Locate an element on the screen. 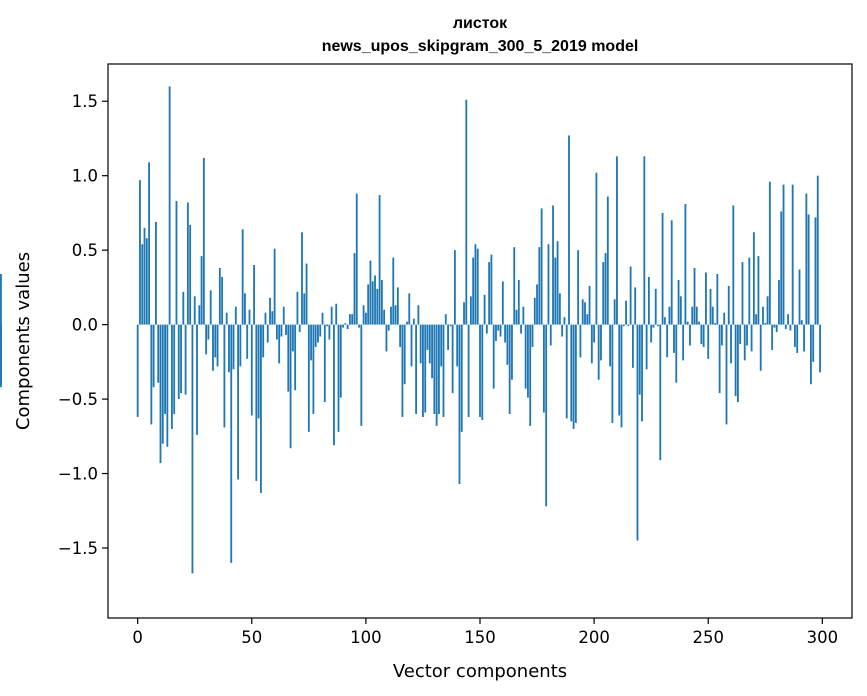 The height and width of the screenshot is (696, 867). x-tick-label: 0 is located at coordinates (137, 637).